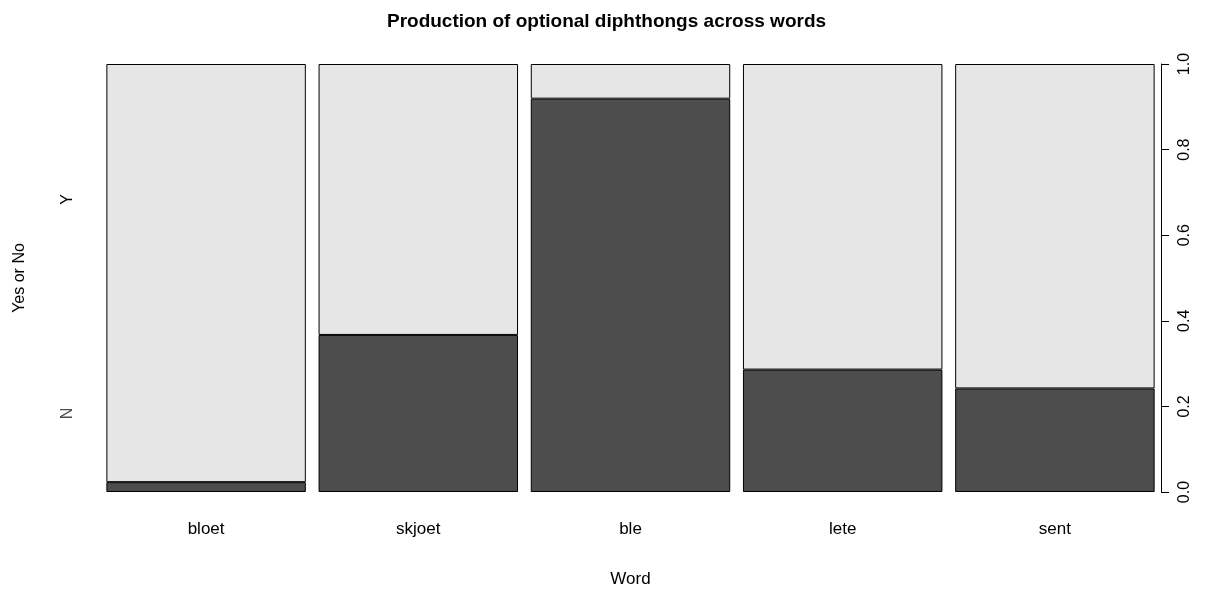  Describe the element at coordinates (630, 578) in the screenshot. I see `x-axis-title: Word` at that location.